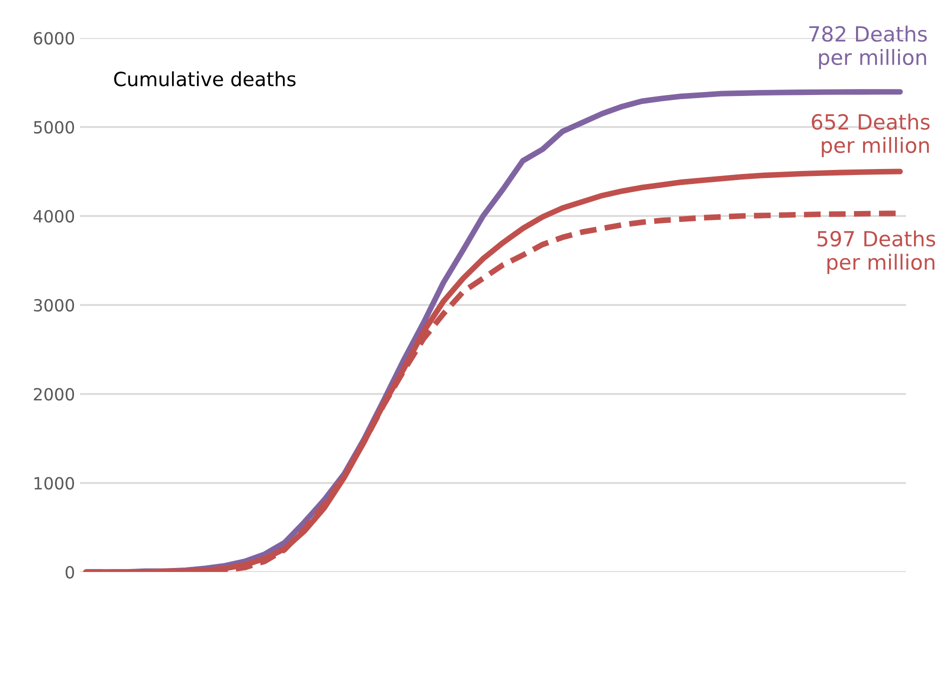  I want to click on y-tick-label: 1000, so click(54, 483).